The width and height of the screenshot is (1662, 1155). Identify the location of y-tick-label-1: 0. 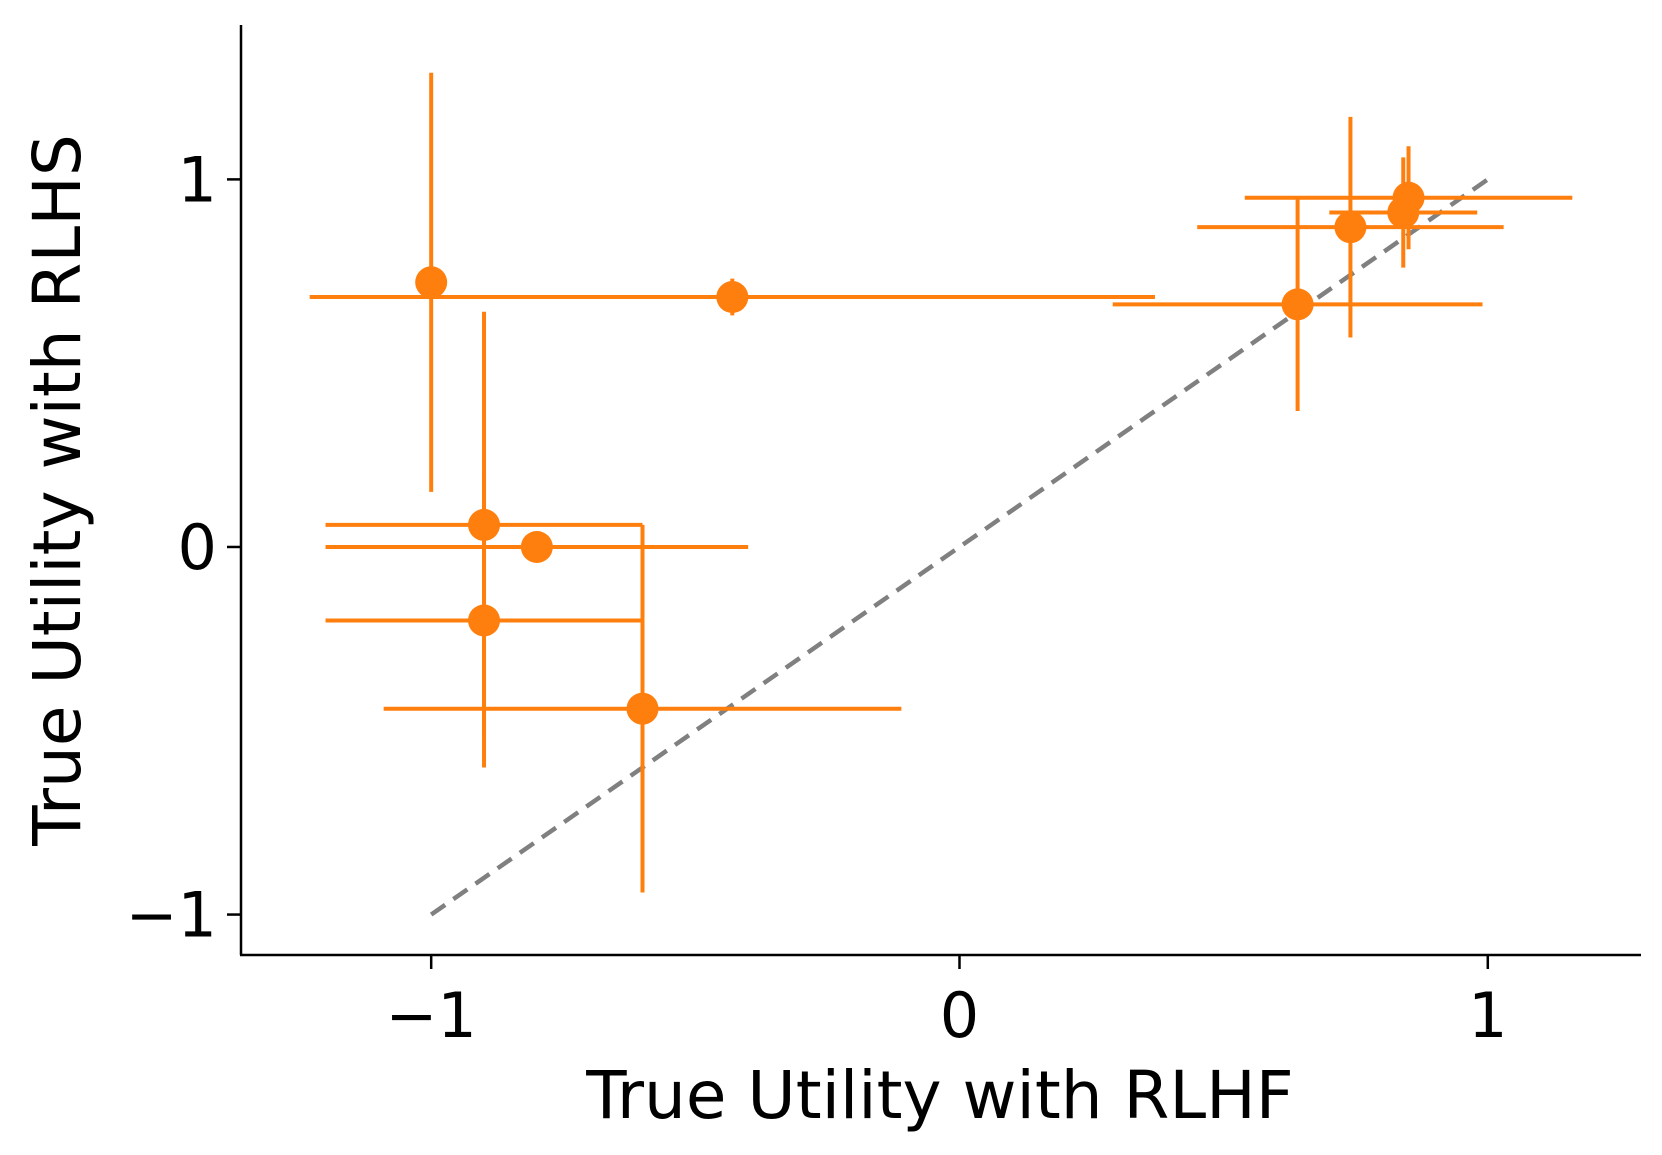
(197, 547).